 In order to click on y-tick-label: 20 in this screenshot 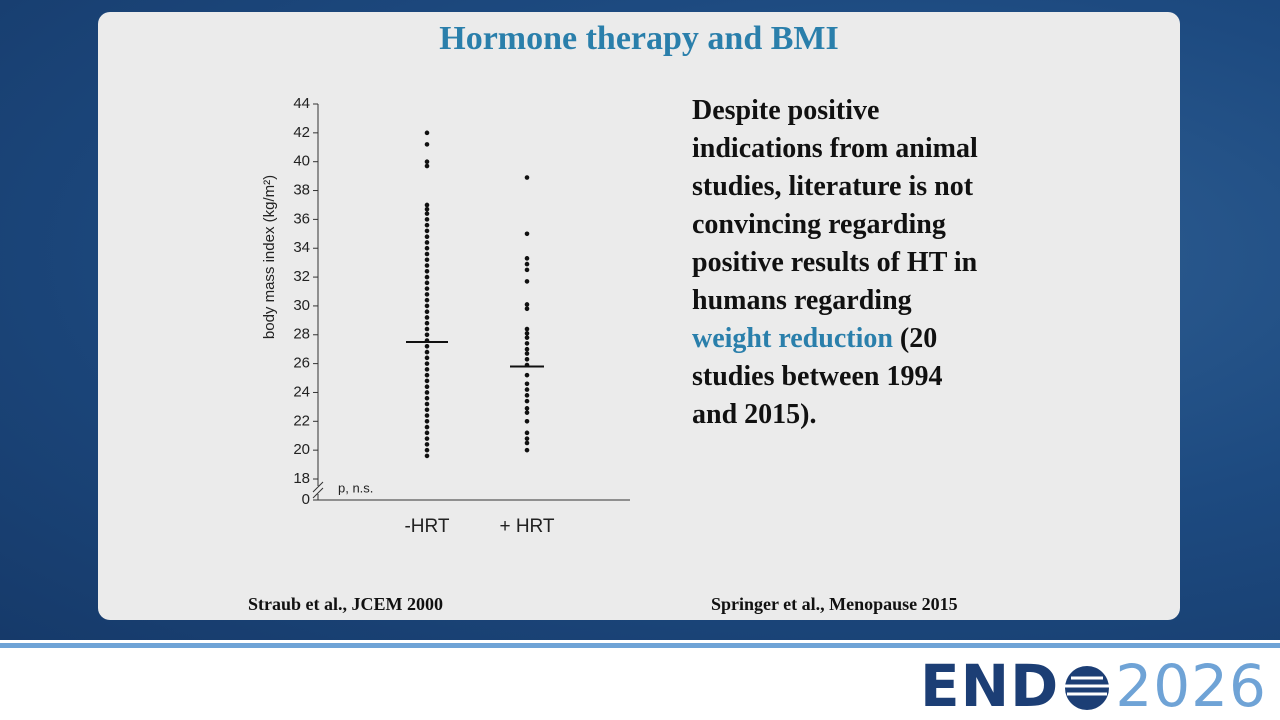, I will do `click(301, 449)`.